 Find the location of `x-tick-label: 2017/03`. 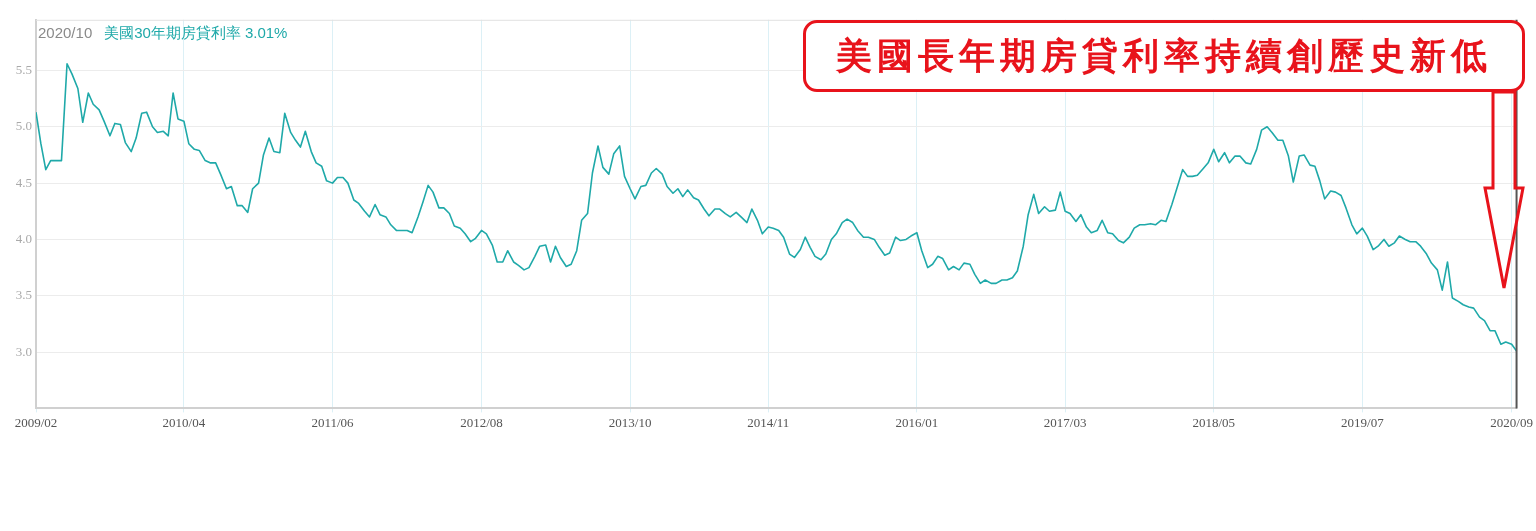

x-tick-label: 2017/03 is located at coordinates (1065, 422).